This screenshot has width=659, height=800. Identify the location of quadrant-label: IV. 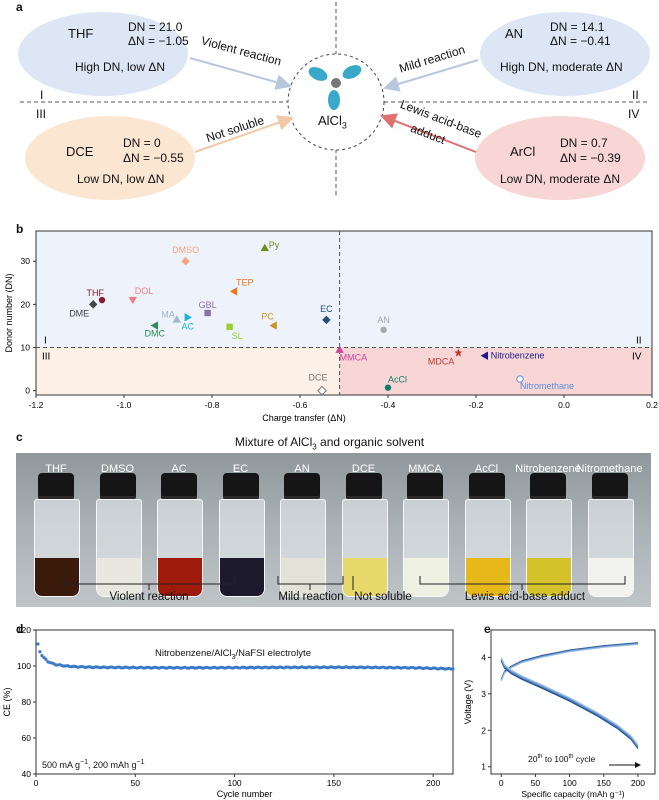
(637, 357).